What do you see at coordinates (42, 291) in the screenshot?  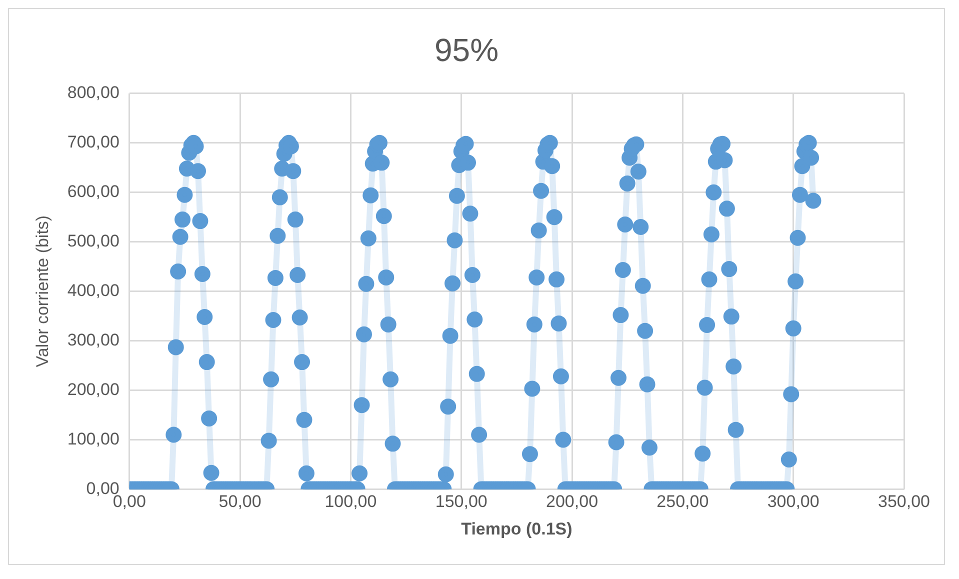 I see `y-axis-title: Valor corriente (bits)` at bounding box center [42, 291].